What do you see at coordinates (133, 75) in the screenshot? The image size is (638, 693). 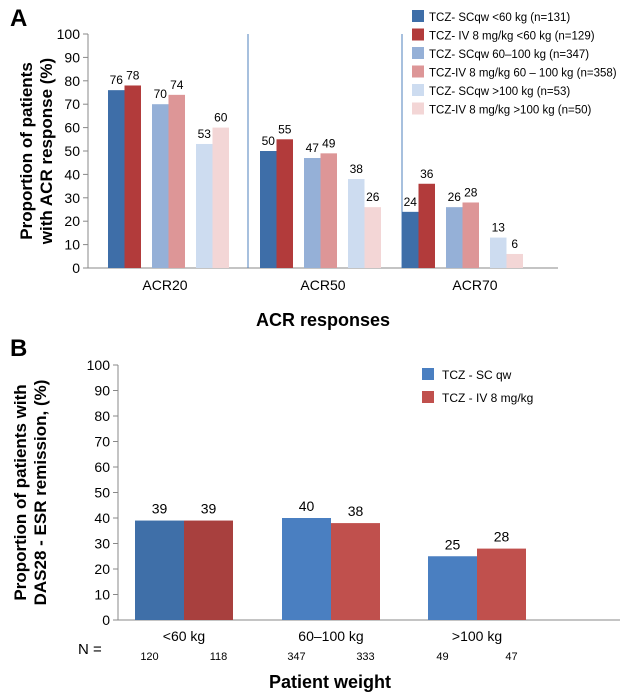 I see `data-label: 78` at bounding box center [133, 75].